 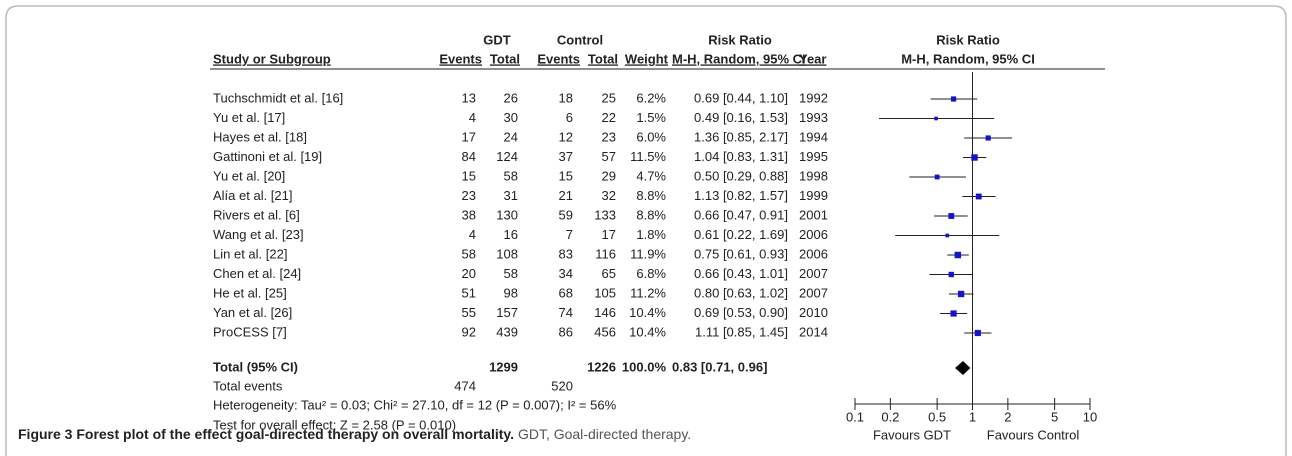 I want to click on cell-studies: Chen et al. [24], so click(x=257, y=273).